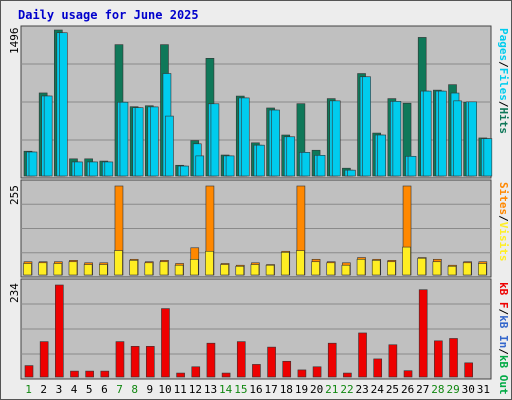  Describe the element at coordinates (317, 389) in the screenshot. I see `day-label: 20` at that location.